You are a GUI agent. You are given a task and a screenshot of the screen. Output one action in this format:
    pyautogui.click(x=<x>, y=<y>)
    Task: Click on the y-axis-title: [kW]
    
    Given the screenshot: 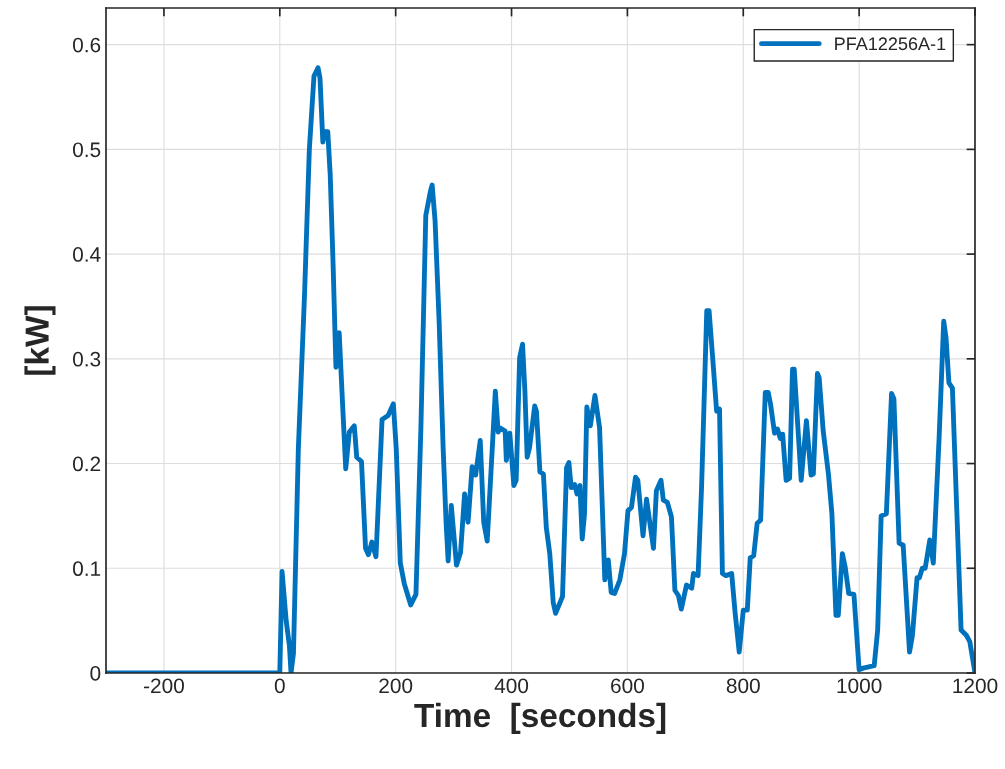 What is the action you would take?
    pyautogui.click(x=40, y=340)
    